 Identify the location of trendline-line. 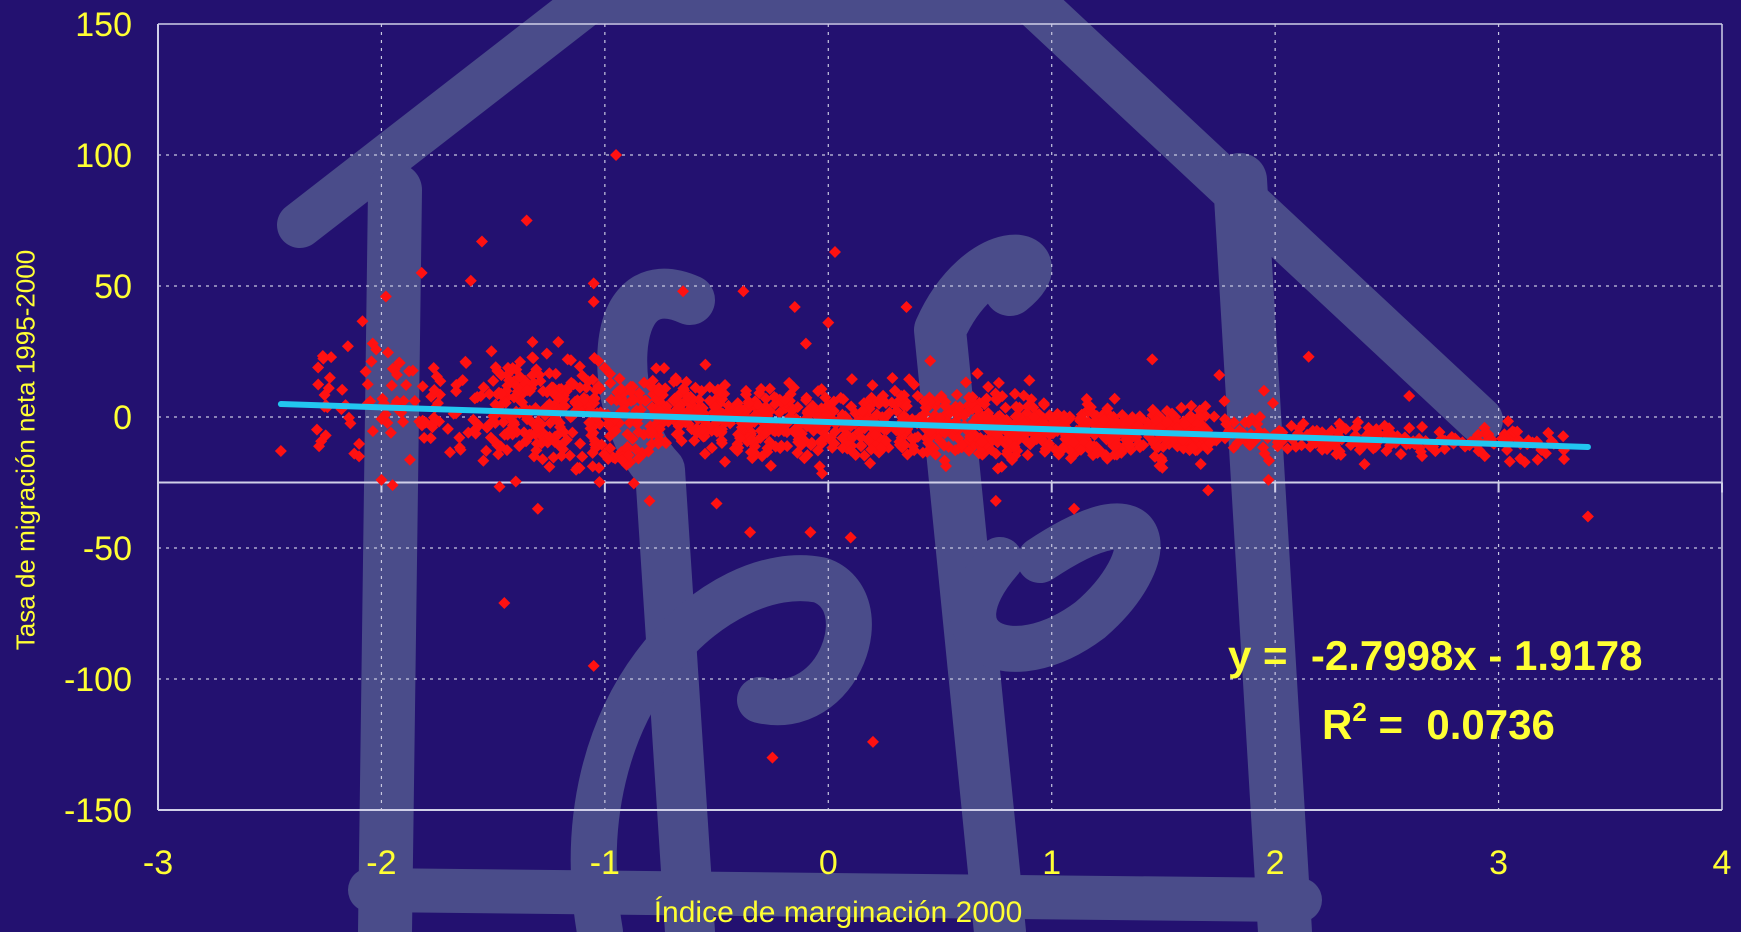
(934, 425).